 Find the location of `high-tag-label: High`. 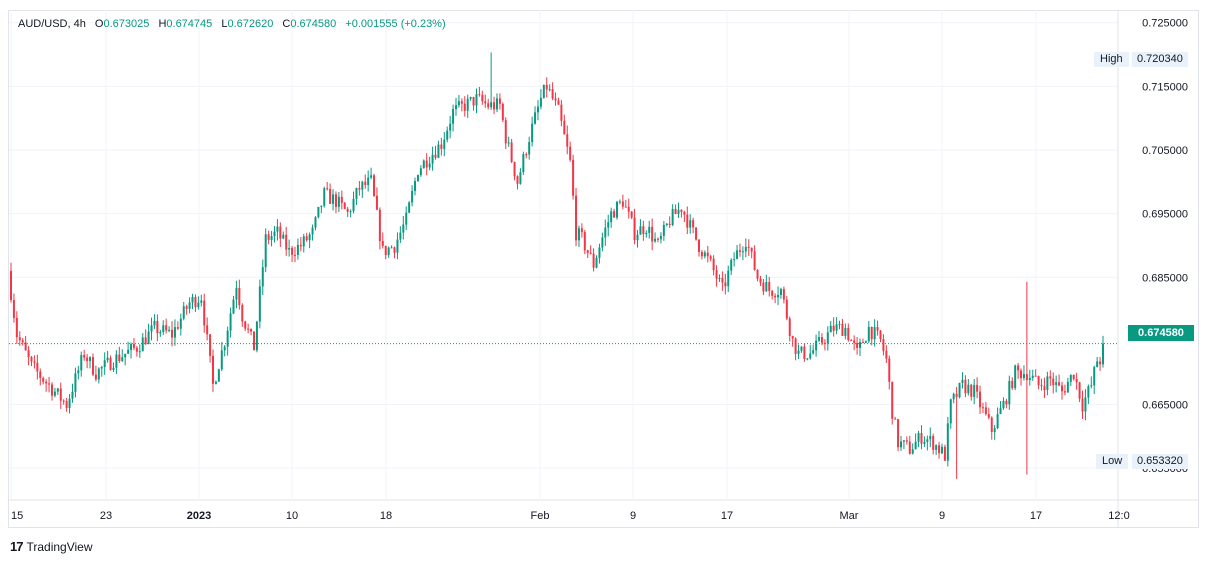

high-tag-label: High is located at coordinates (1111, 59).